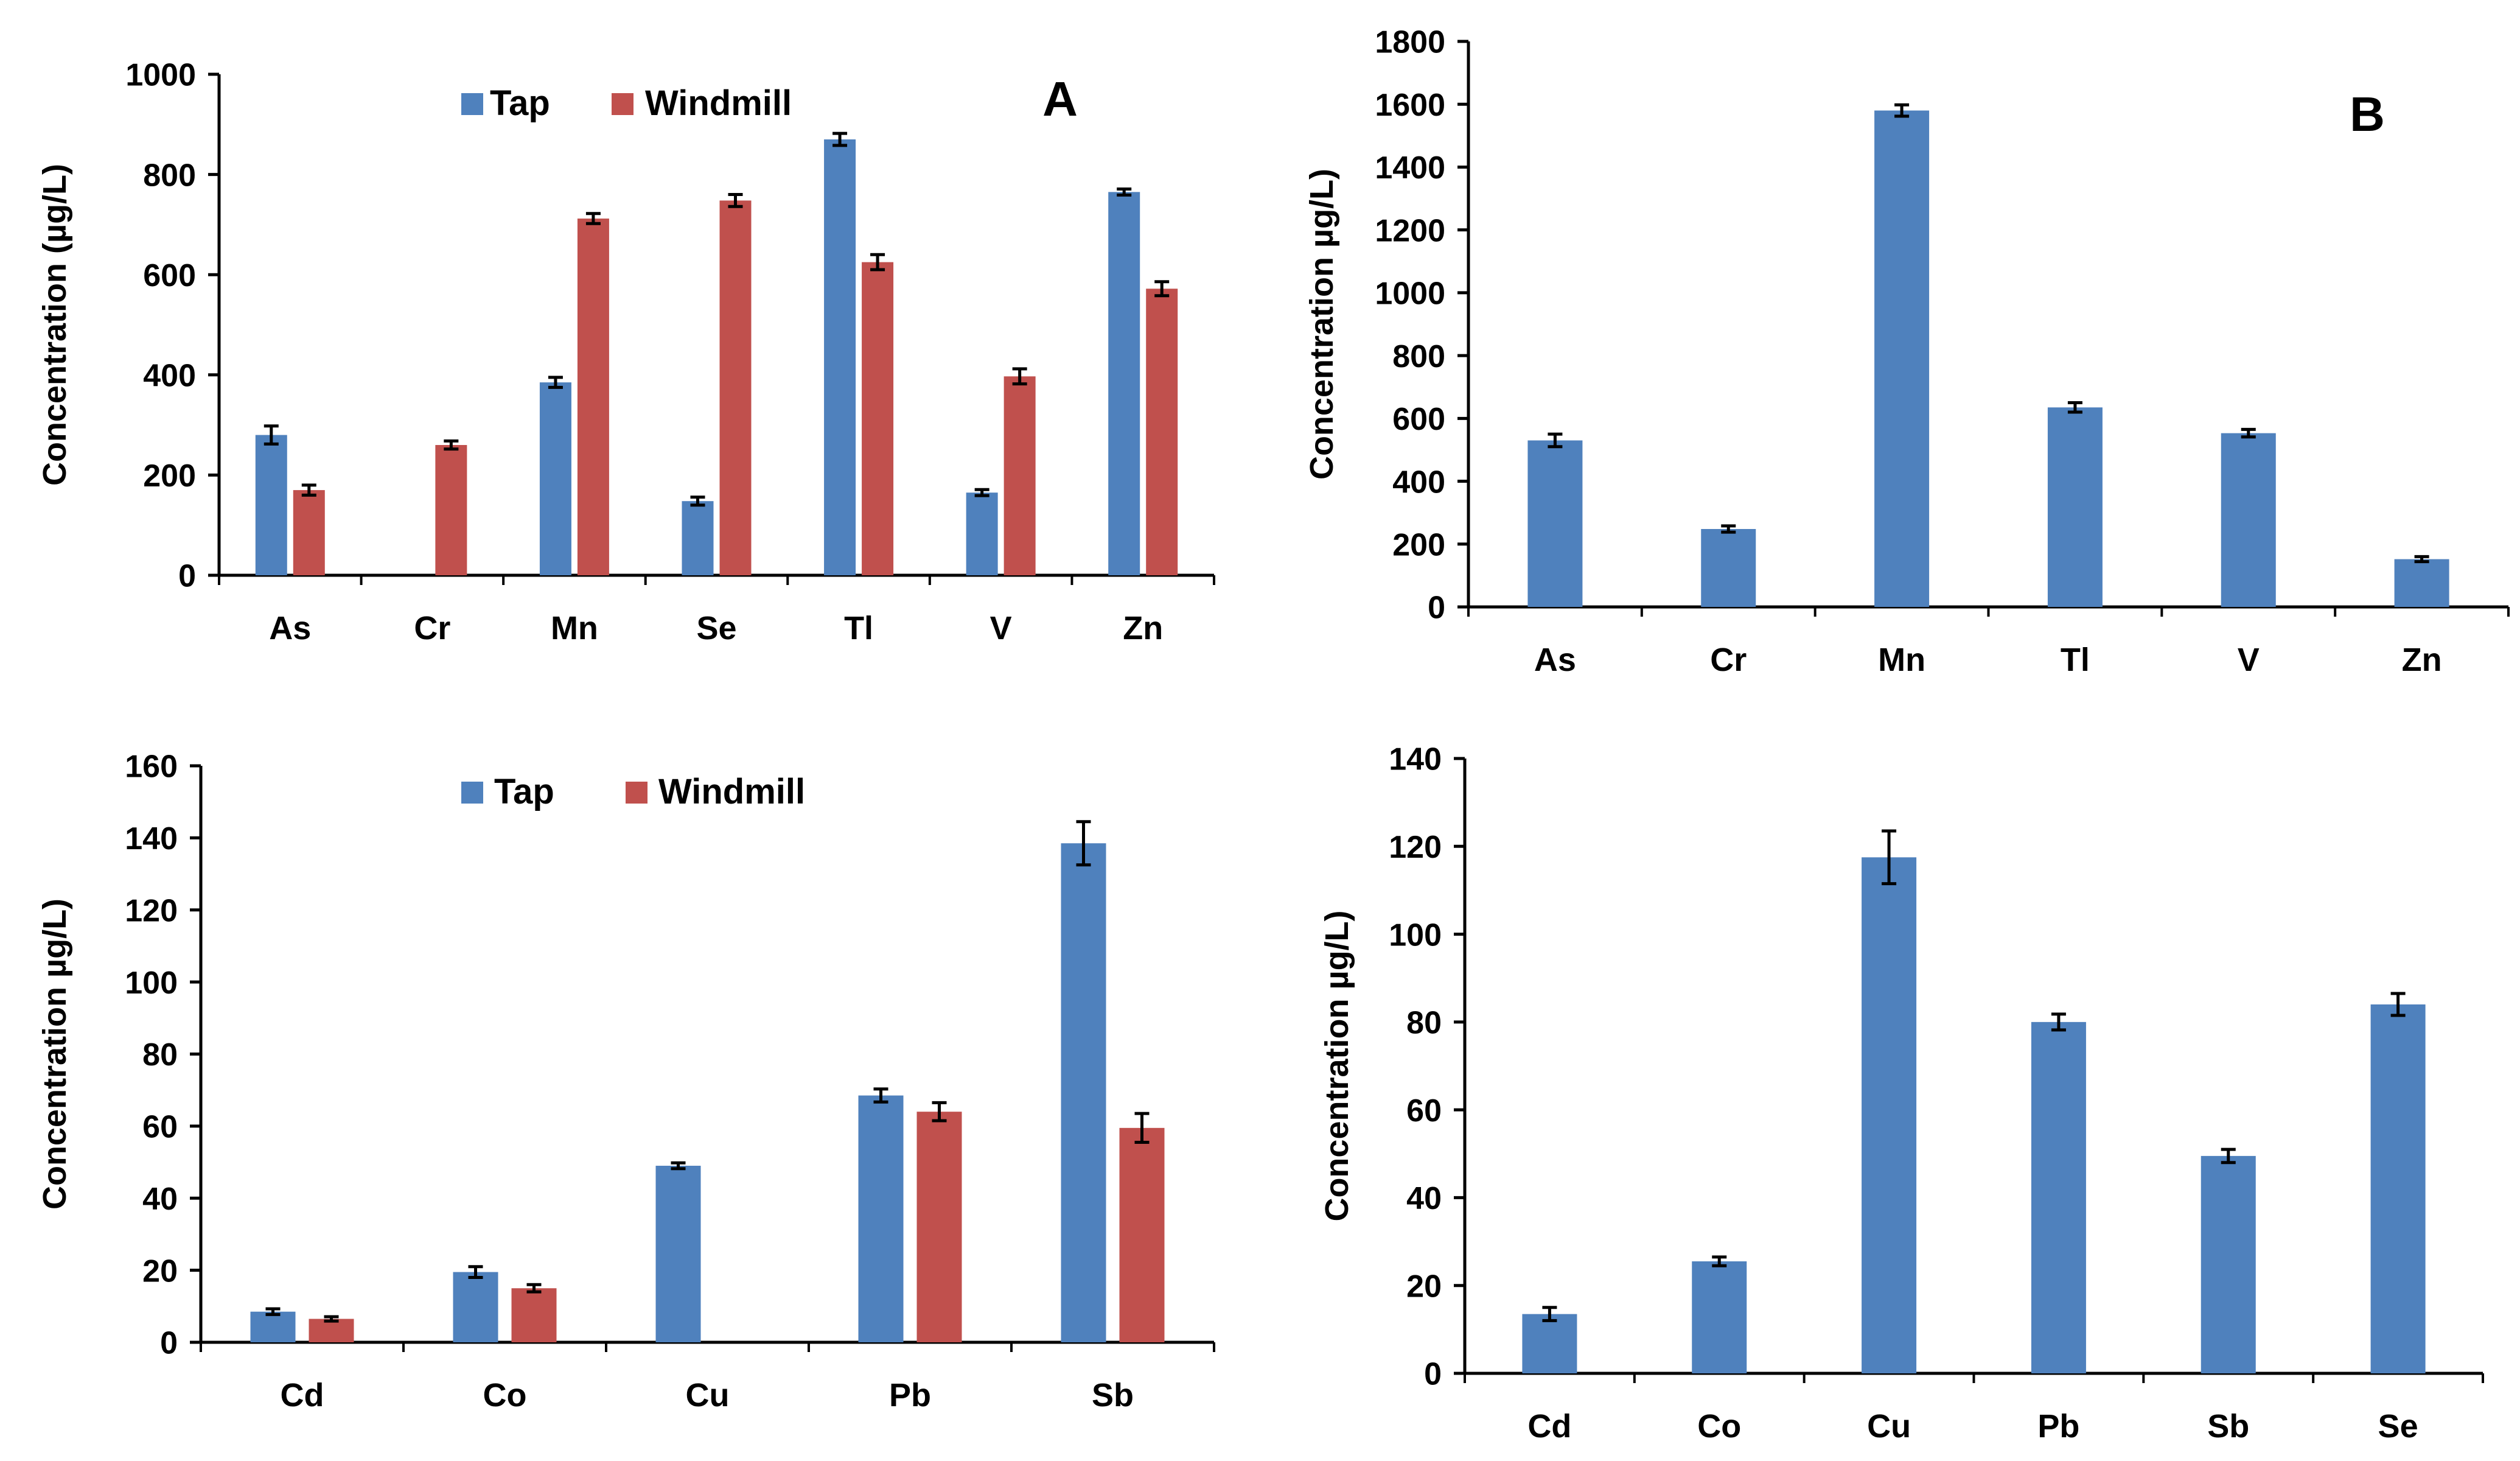 The image size is (2520, 1461). Describe the element at coordinates (534, 1315) in the screenshot. I see `bar-windmill-co` at that location.